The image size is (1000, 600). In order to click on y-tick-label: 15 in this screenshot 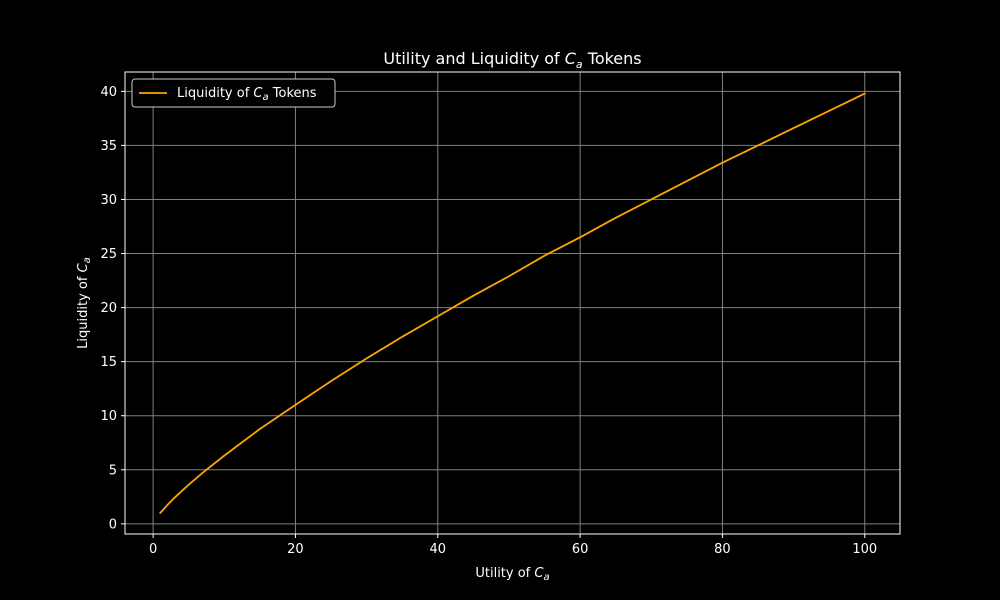, I will do `click(108, 362)`.